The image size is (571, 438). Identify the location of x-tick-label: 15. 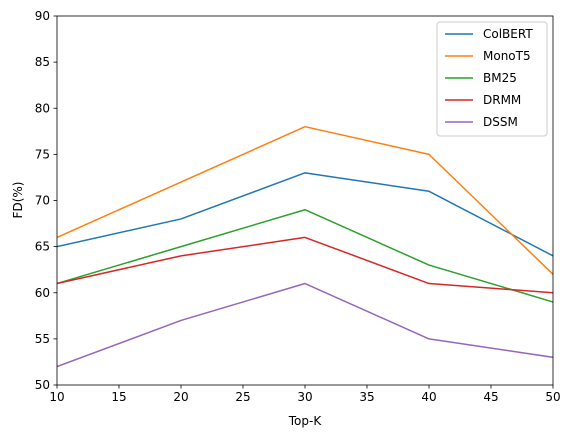
(118, 397).